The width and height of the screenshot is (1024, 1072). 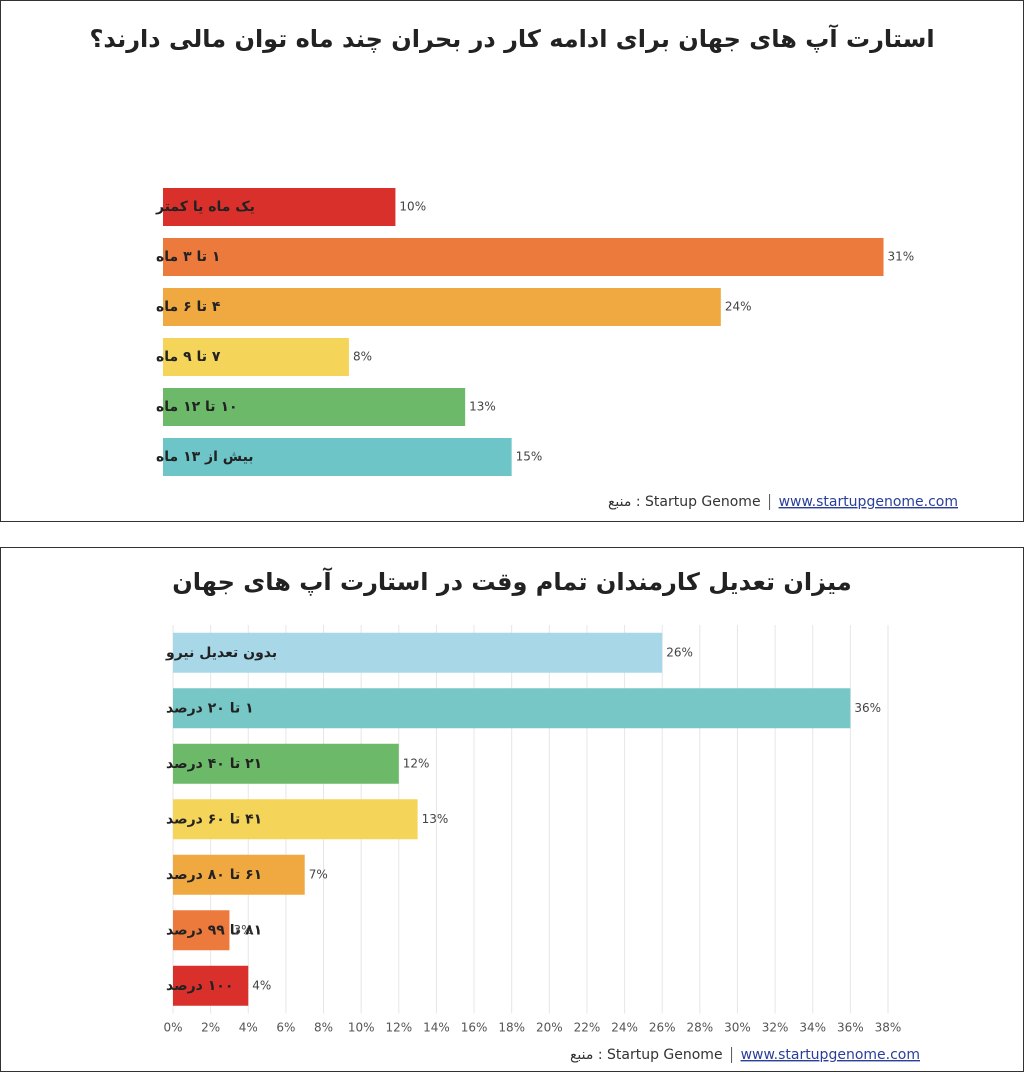 I want to click on x-tick-label: 32%, so click(x=775, y=1028).